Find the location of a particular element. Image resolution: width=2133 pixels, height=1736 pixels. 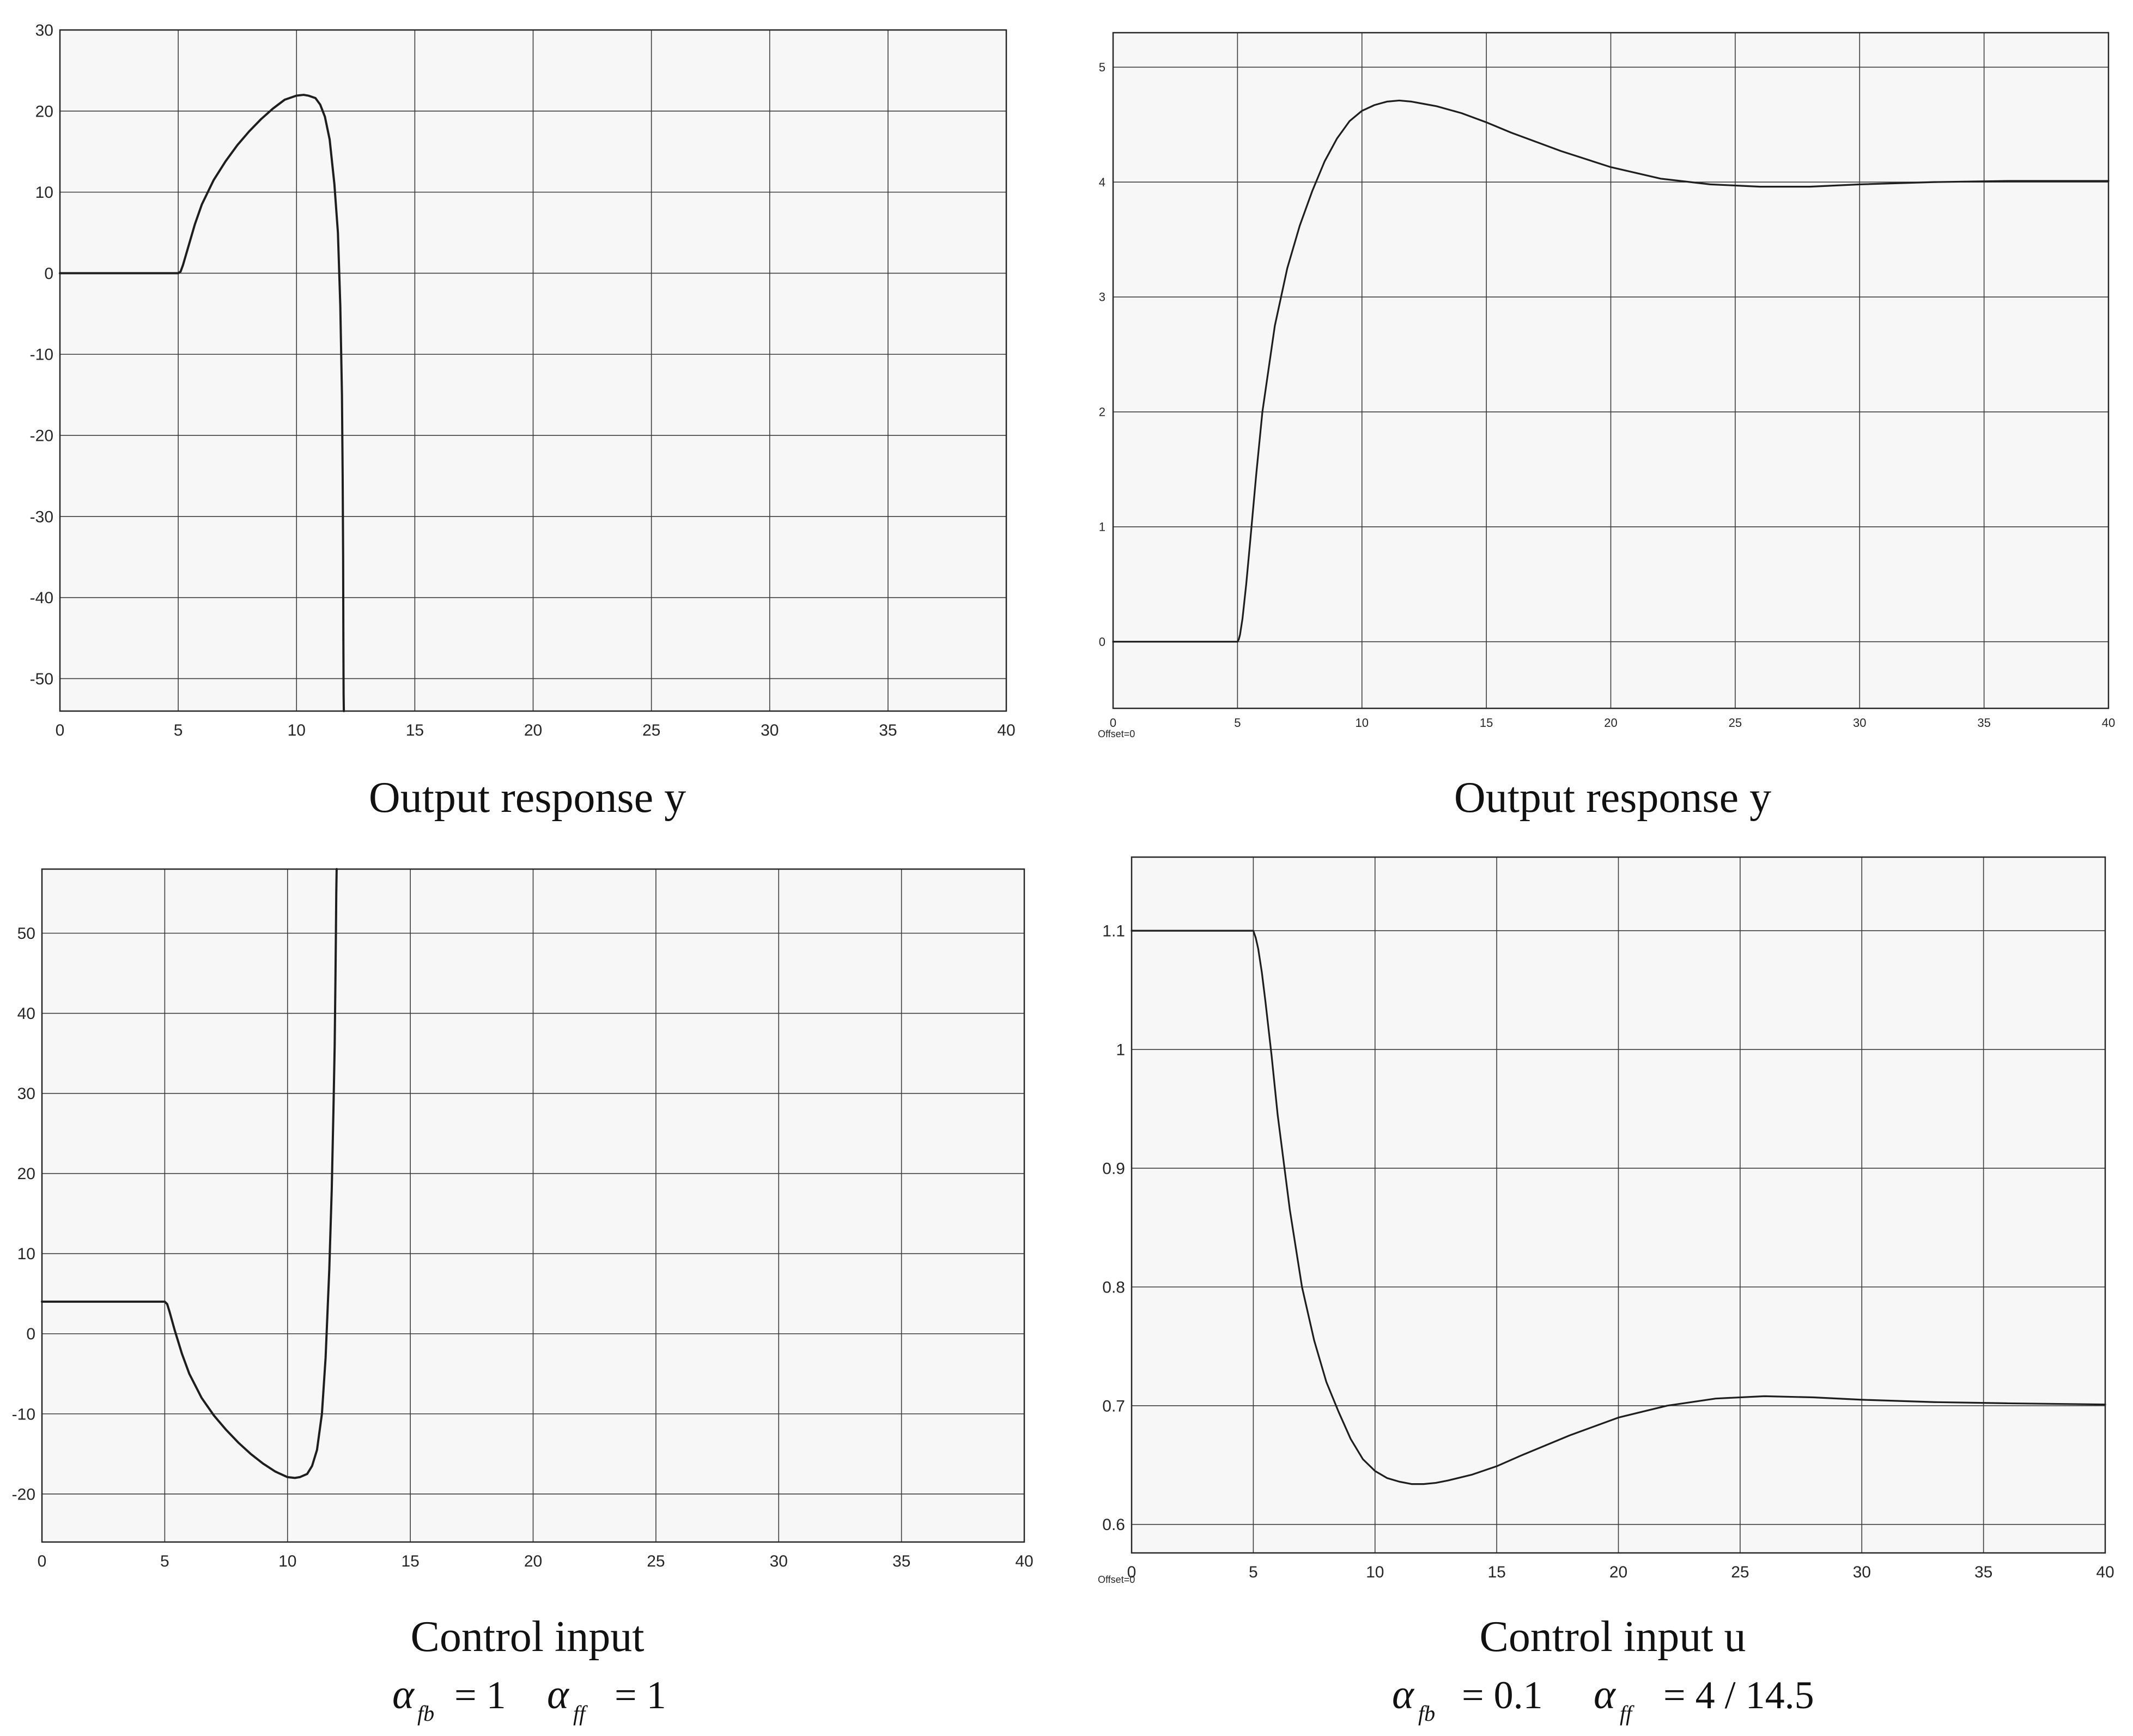

y-tick-label: -50 is located at coordinates (41, 679).